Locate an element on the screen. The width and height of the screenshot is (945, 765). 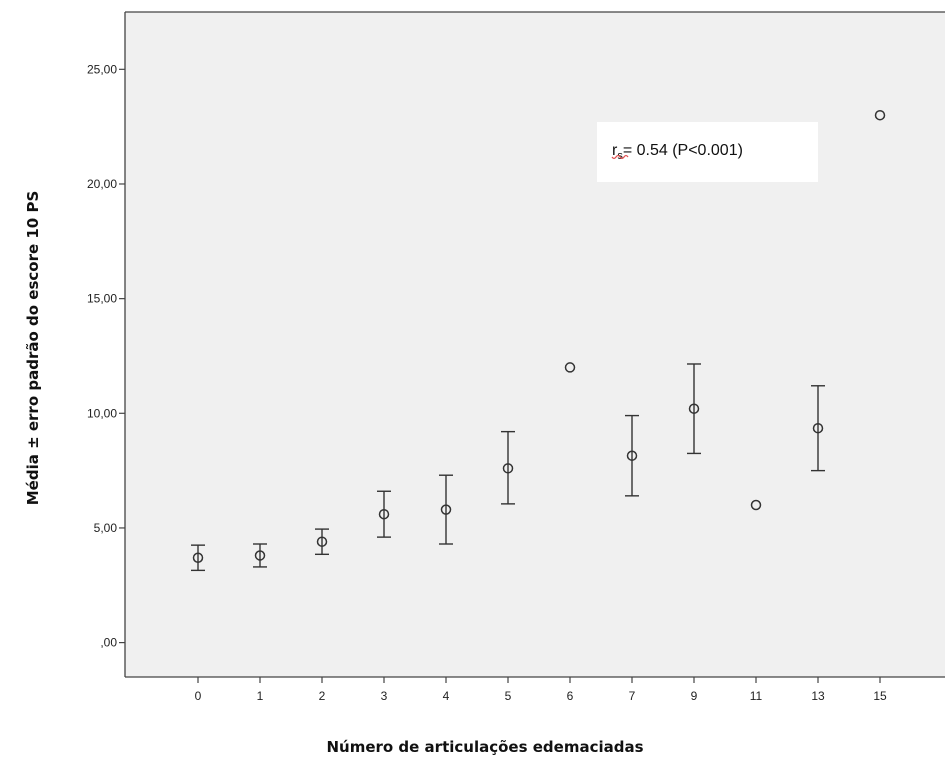
y-tick-label: 25,00 is located at coordinates (102, 69).